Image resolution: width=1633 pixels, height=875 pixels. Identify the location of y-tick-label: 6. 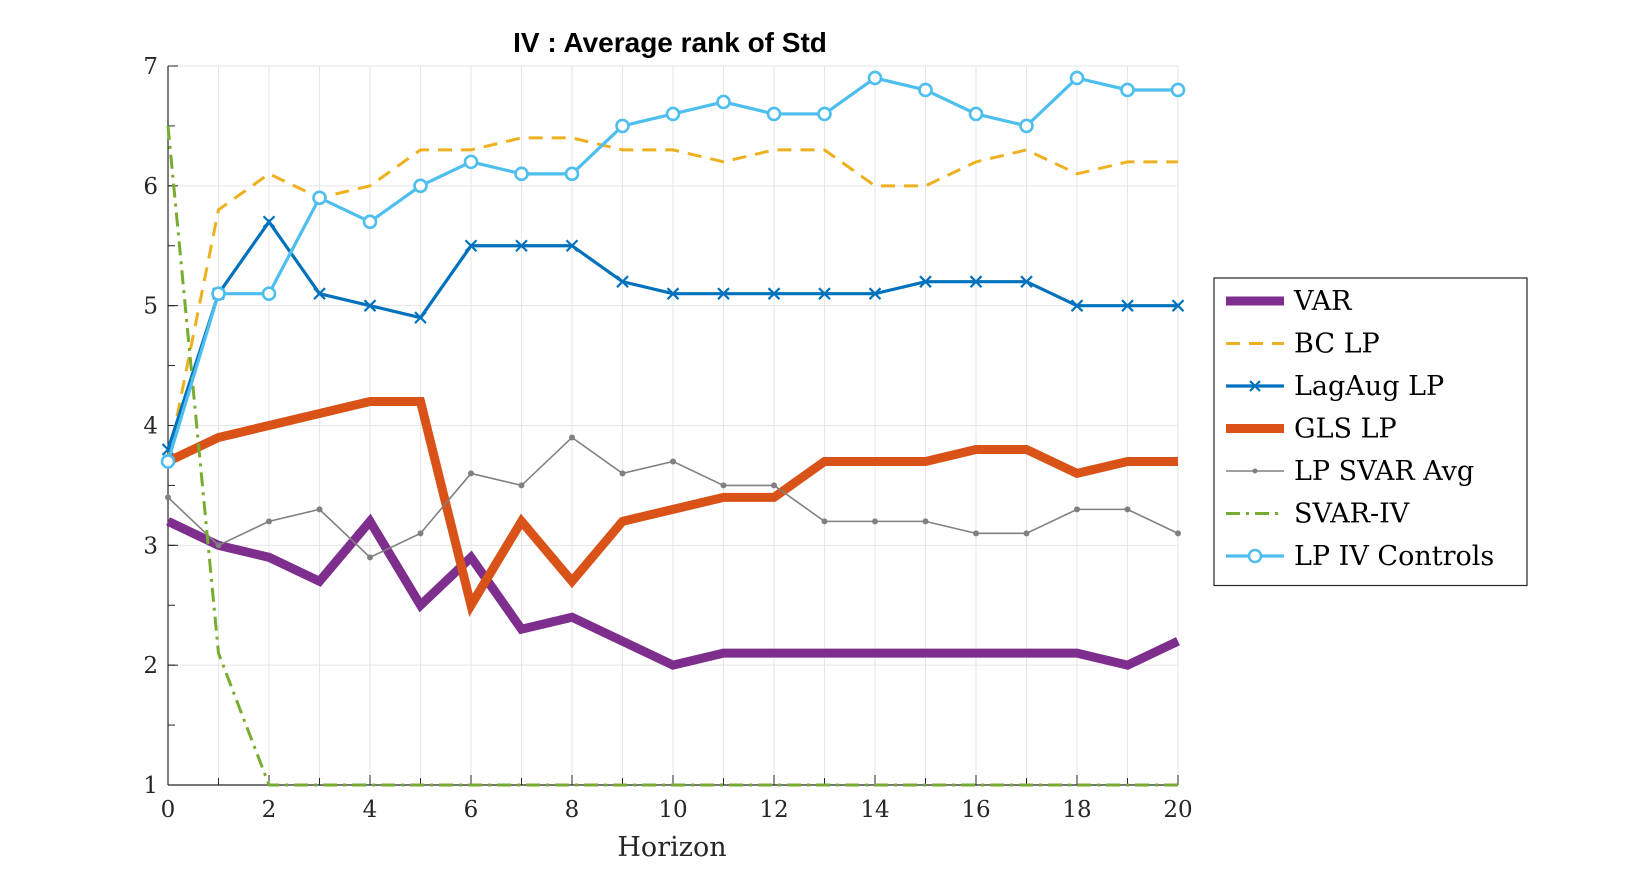
(150, 187).